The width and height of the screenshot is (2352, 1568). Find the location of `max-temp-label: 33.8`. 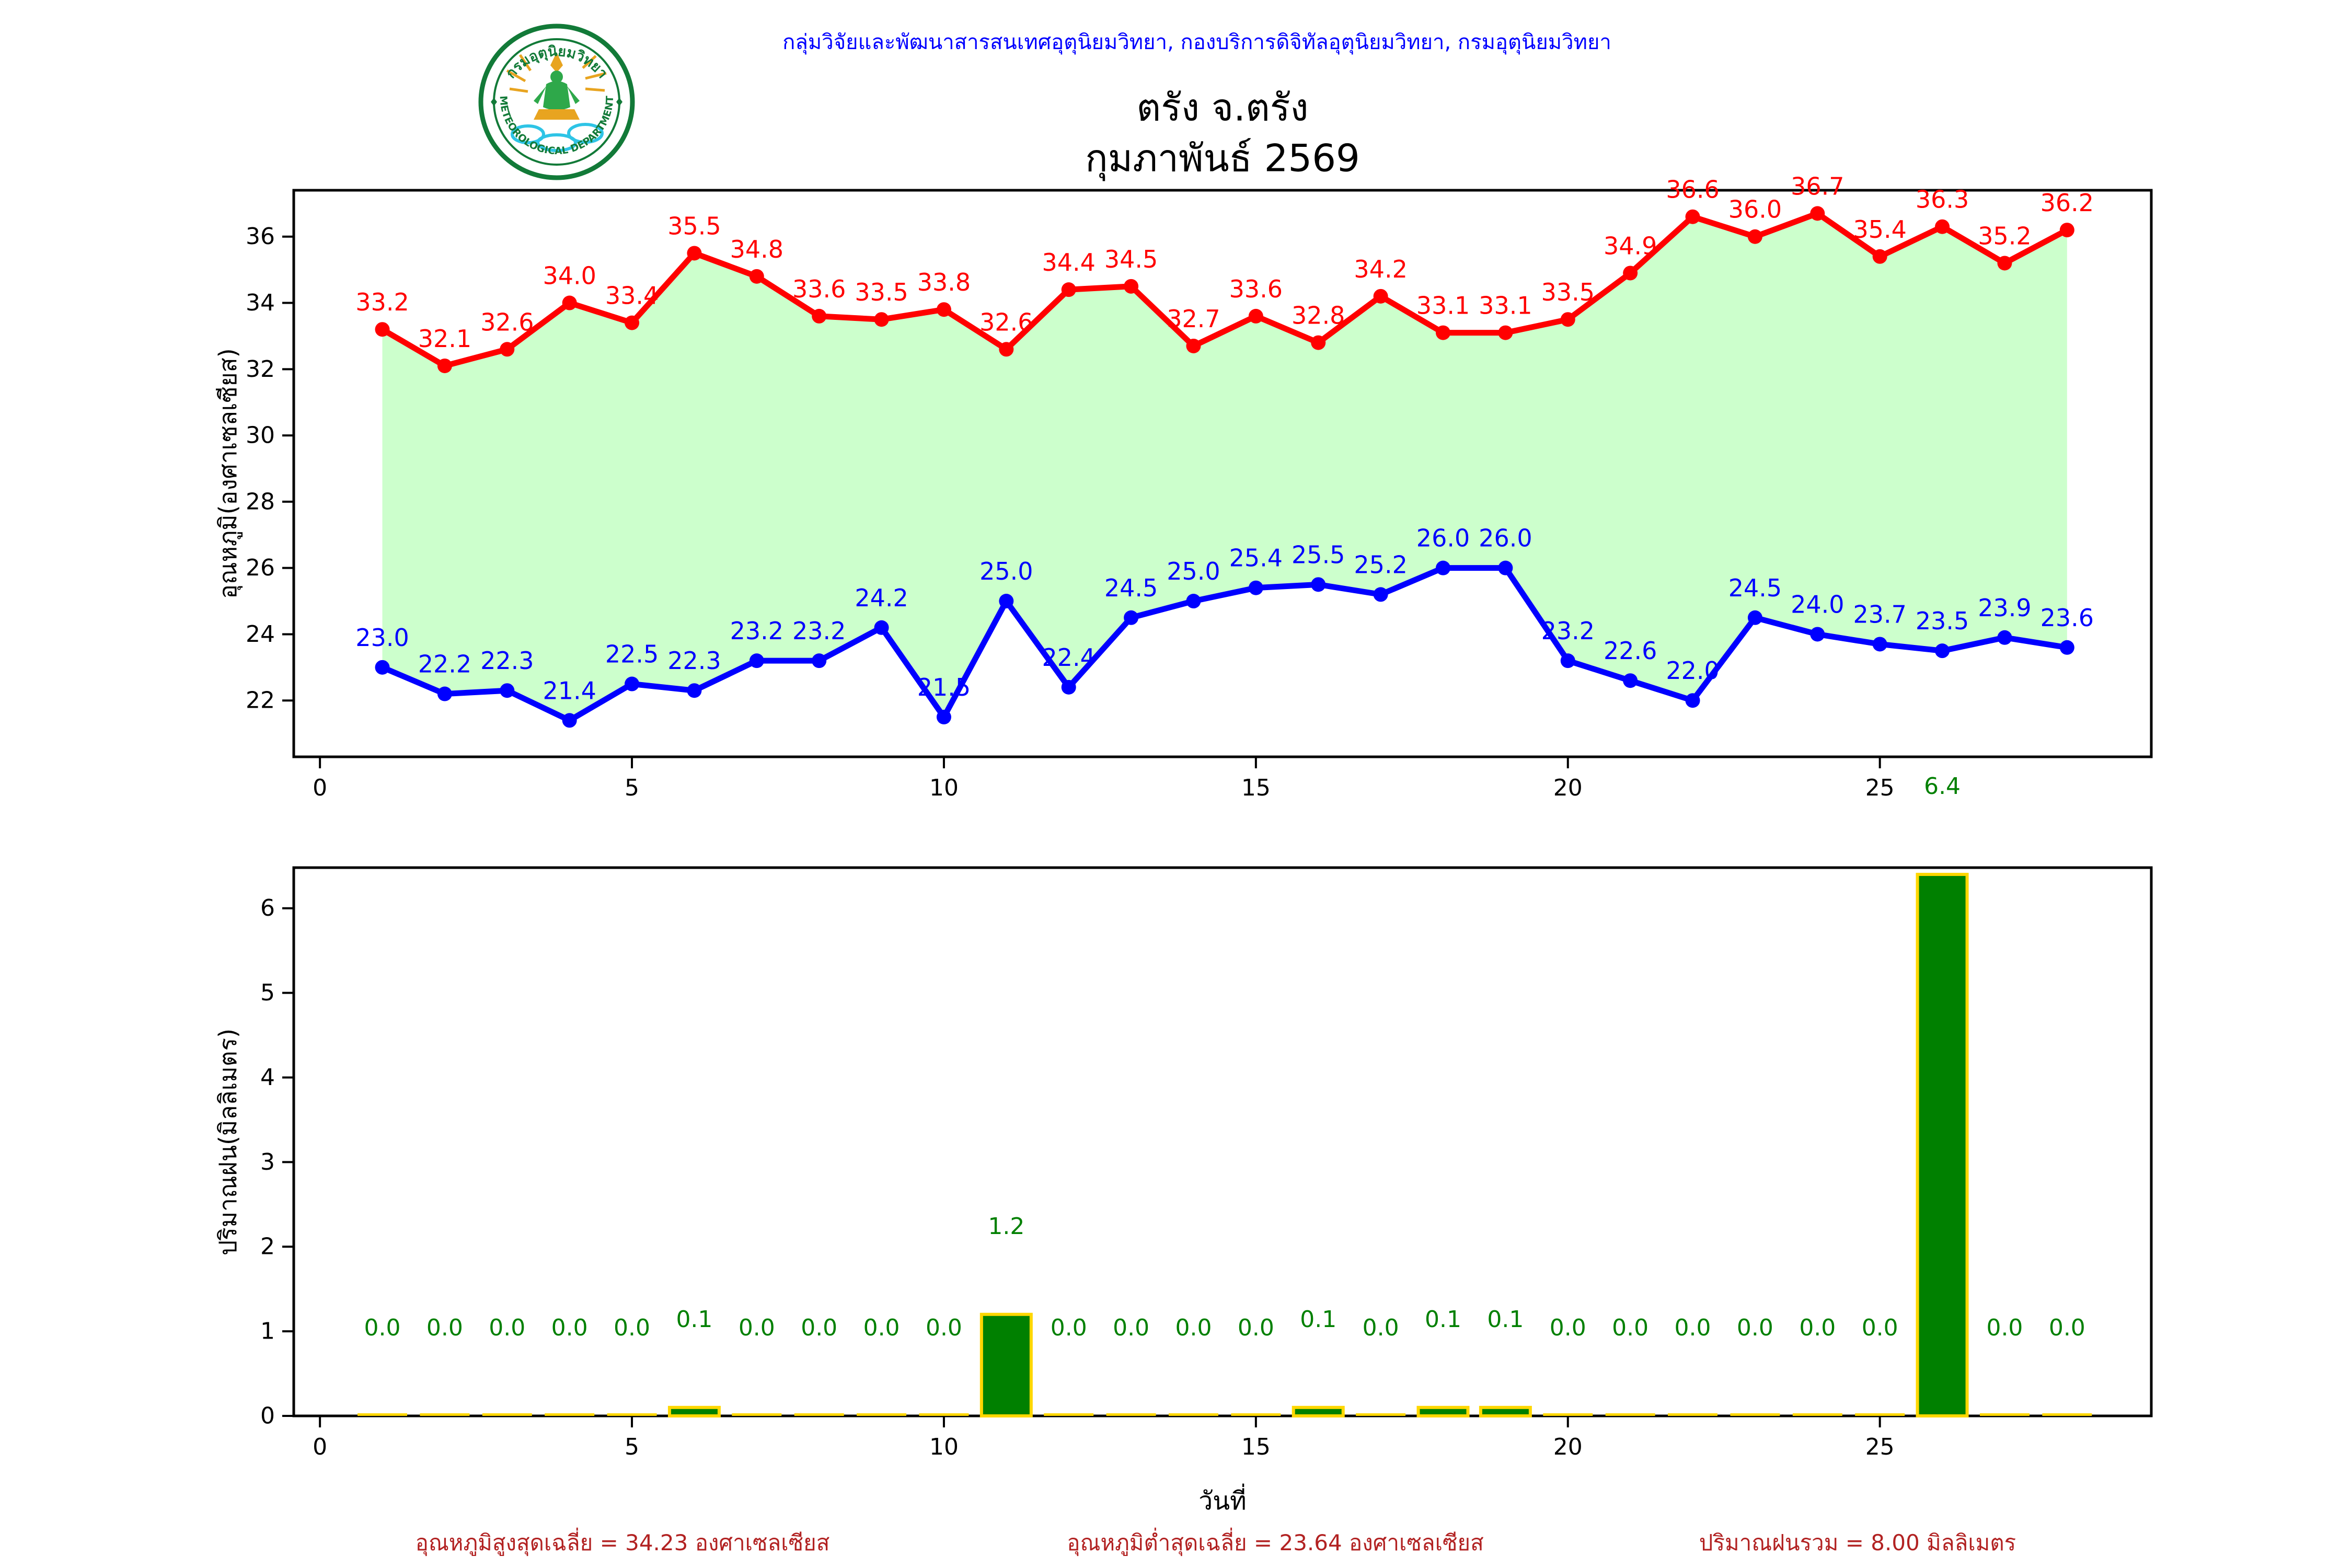

max-temp-label: 33.8 is located at coordinates (944, 282).